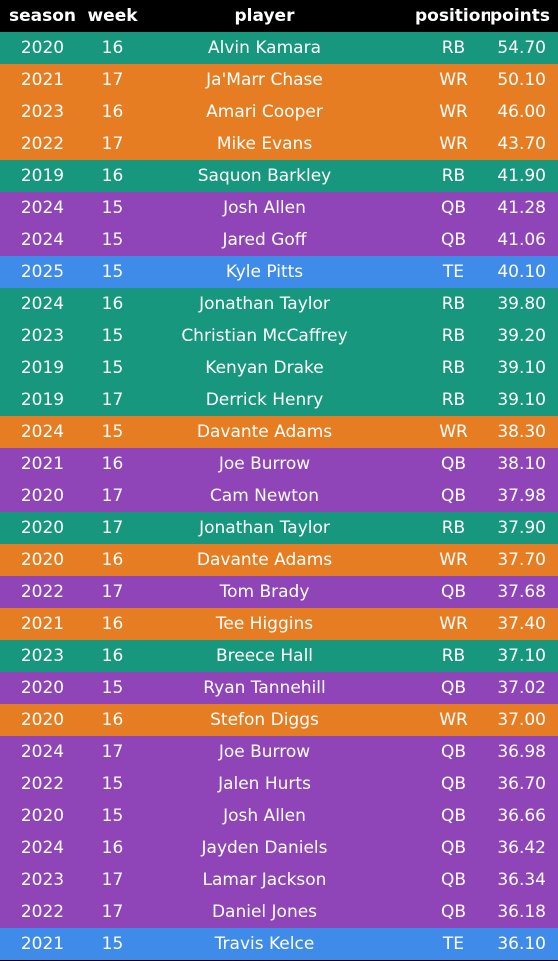  Describe the element at coordinates (521, 560) in the screenshot. I see `cell-points: 37.70` at that location.